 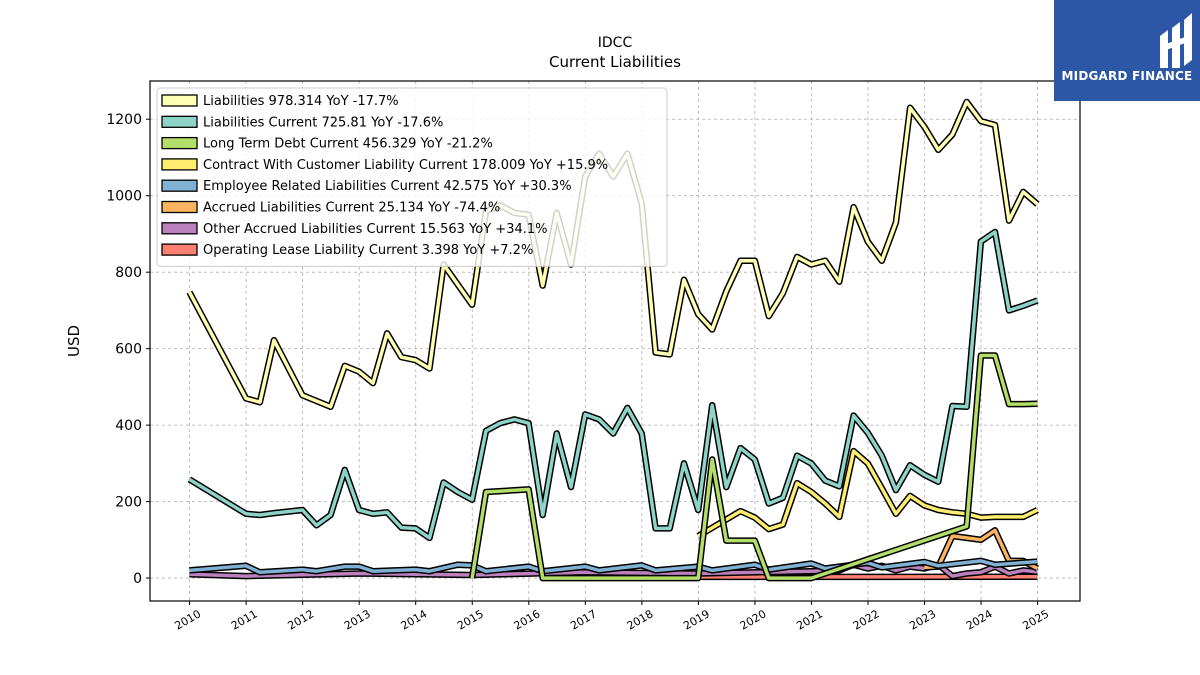 I want to click on x-tick-label: 2012, so click(x=301, y=619).